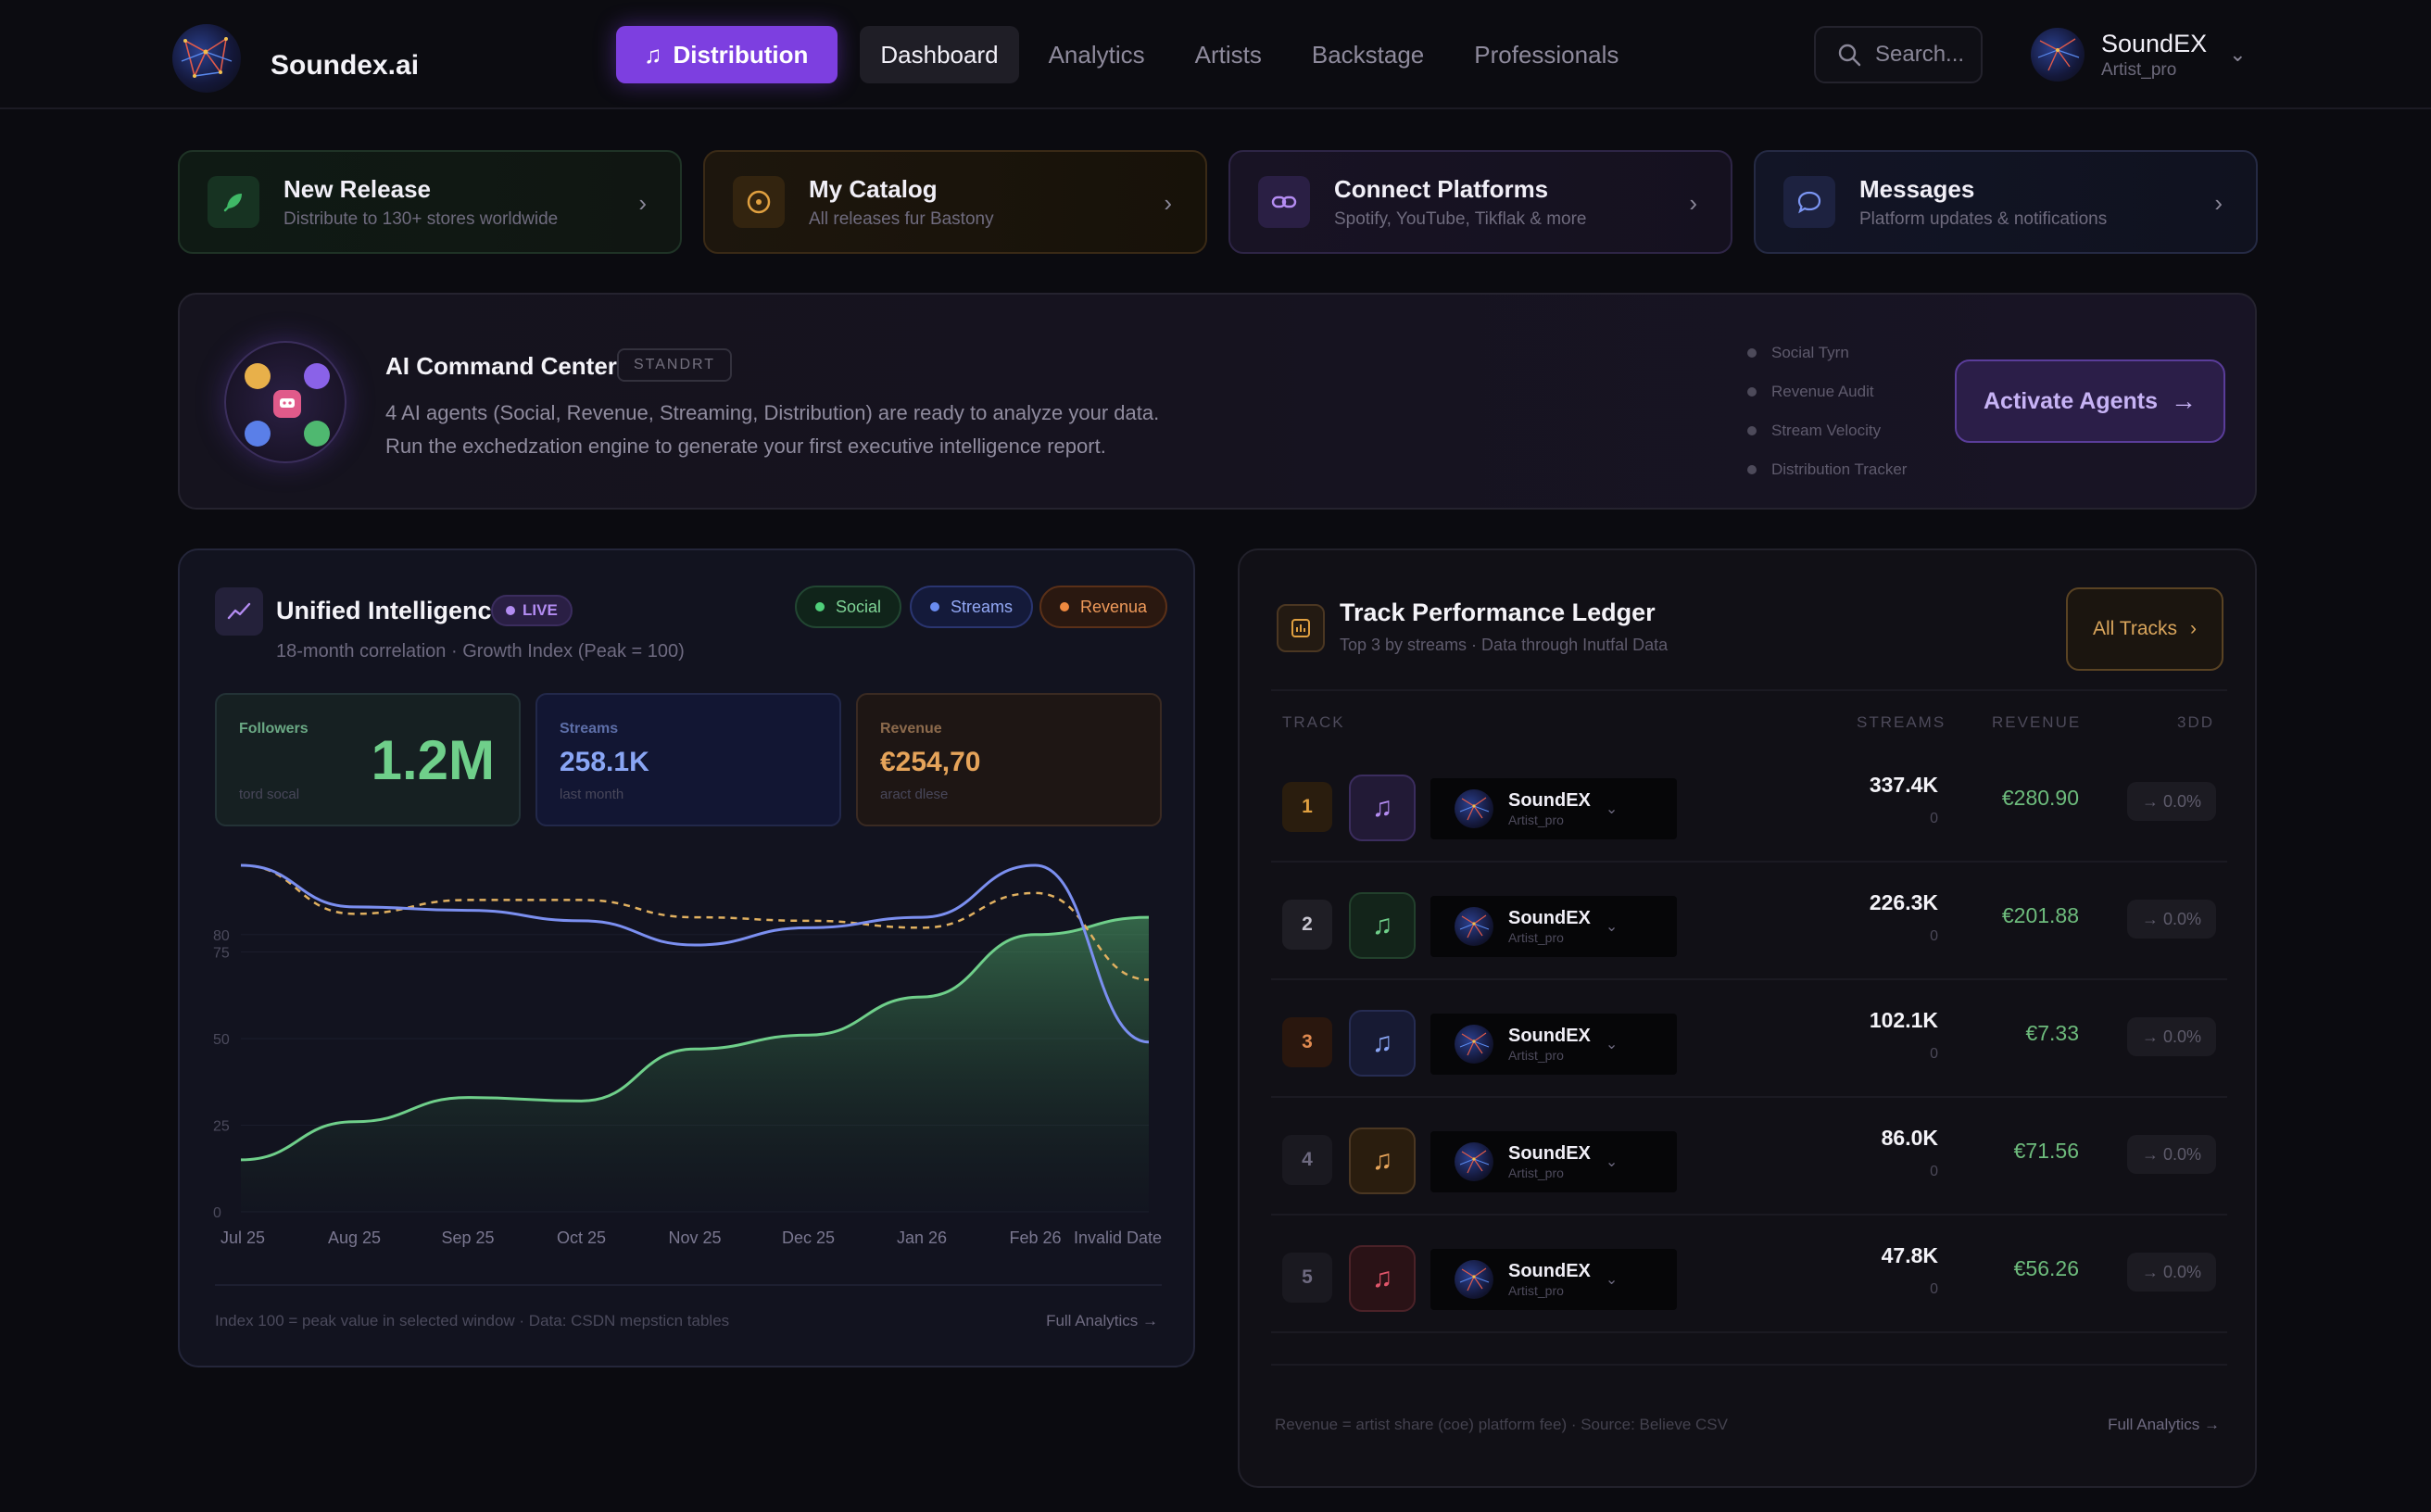 The width and height of the screenshot is (2431, 1512). Describe the element at coordinates (1103, 607) in the screenshot. I see `legend-revenue-toggle: Revenua` at that location.